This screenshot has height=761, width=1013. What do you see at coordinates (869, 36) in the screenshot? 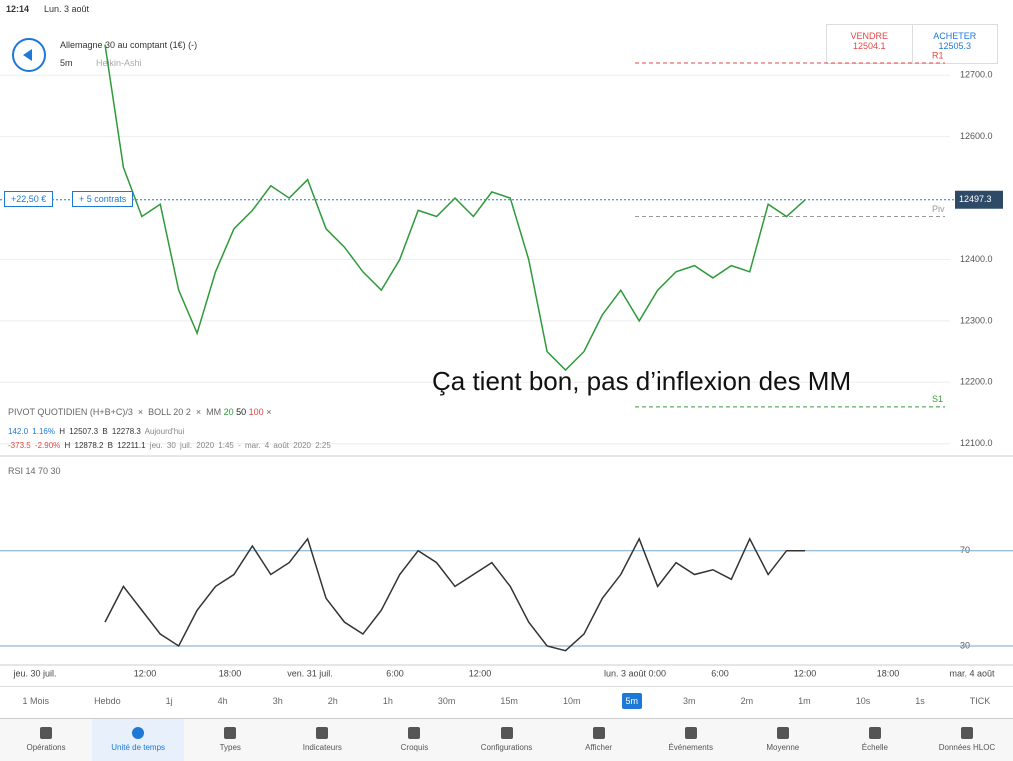
I see `sell-label: VENDRE` at bounding box center [869, 36].